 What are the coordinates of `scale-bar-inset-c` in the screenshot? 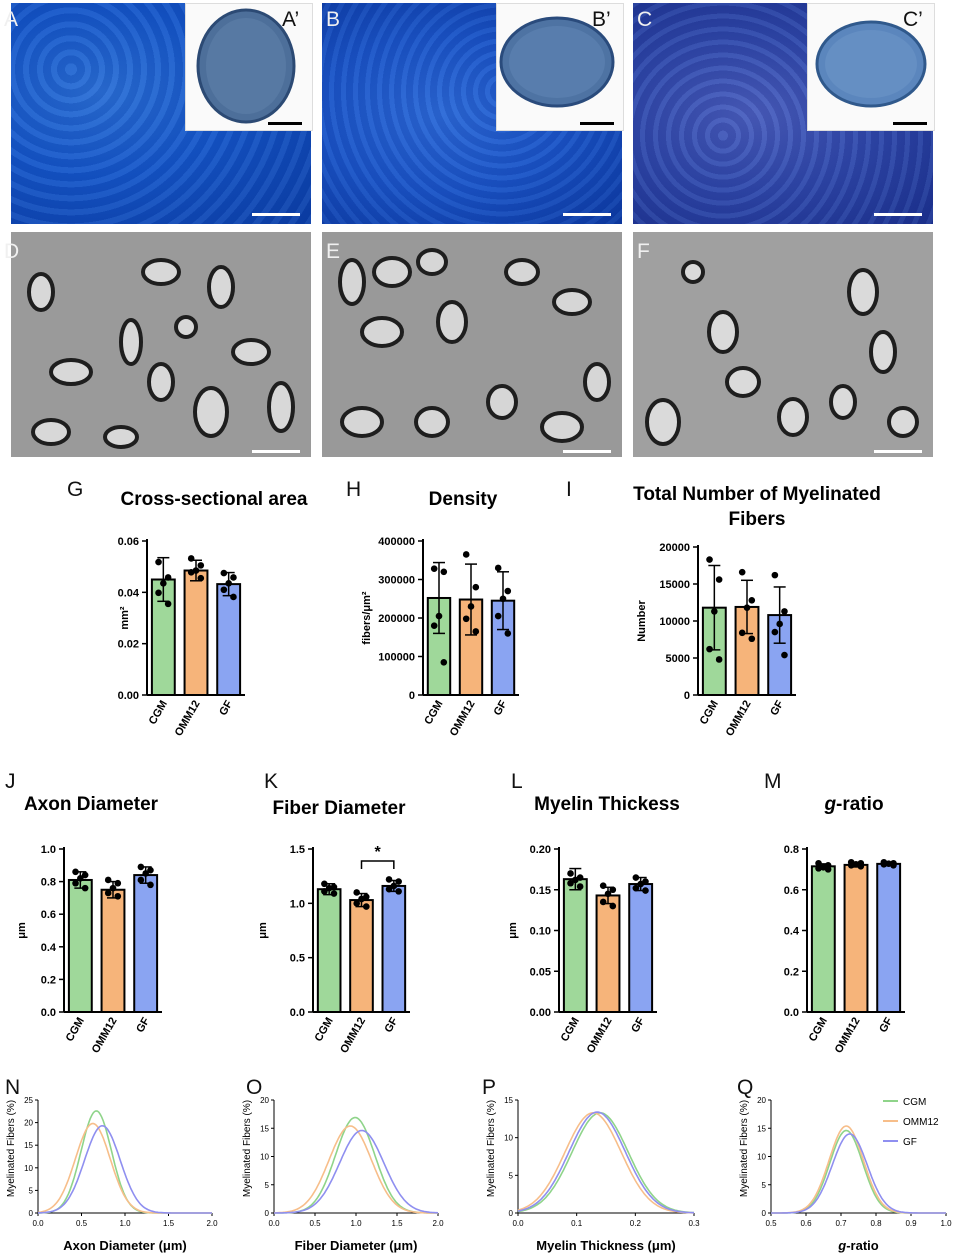 It's located at (910, 123).